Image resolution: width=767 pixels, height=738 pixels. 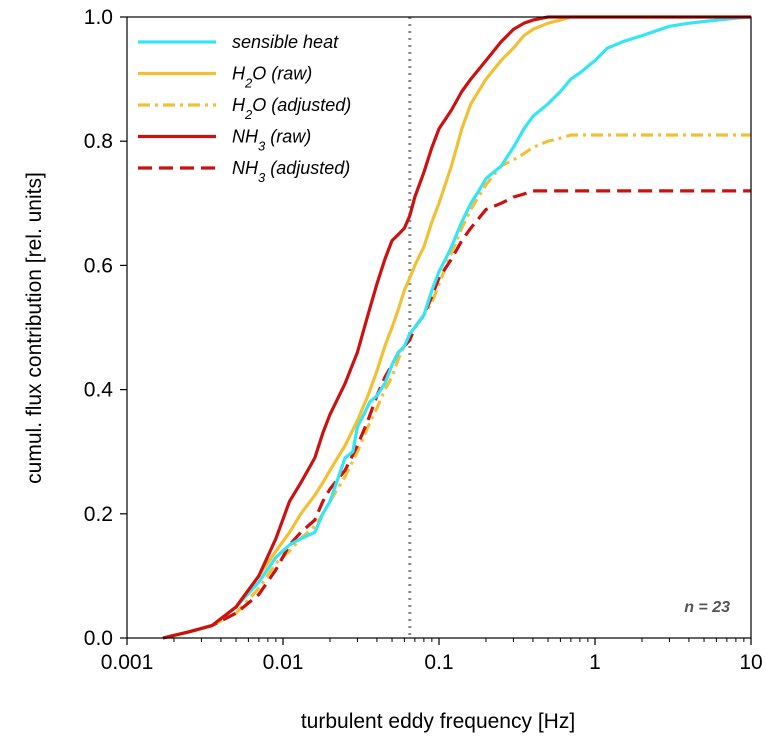 I want to click on x-axis-label: turbulent eddy frequency [Hz], so click(x=438, y=721).